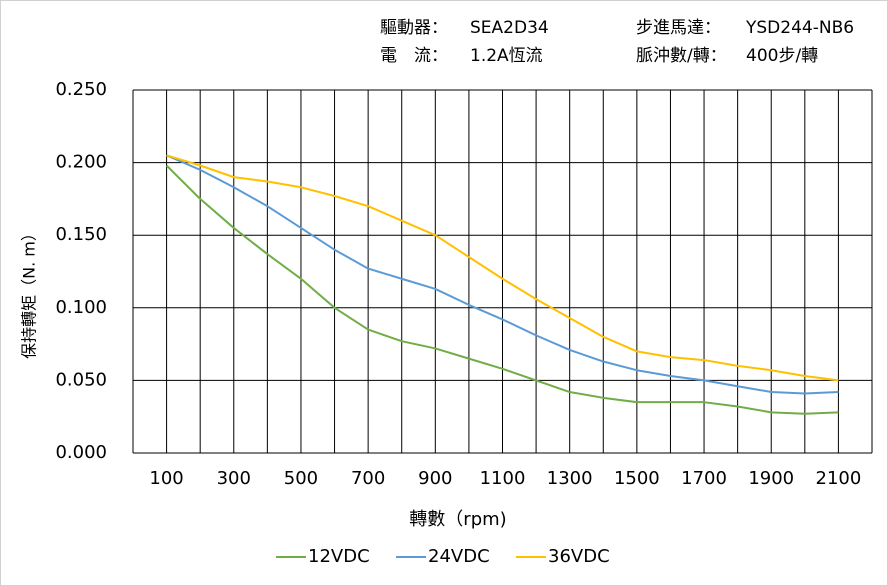 Image resolution: width=888 pixels, height=586 pixels. What do you see at coordinates (506, 56) in the screenshot?
I see `header-value: 1.2A恆流` at bounding box center [506, 56].